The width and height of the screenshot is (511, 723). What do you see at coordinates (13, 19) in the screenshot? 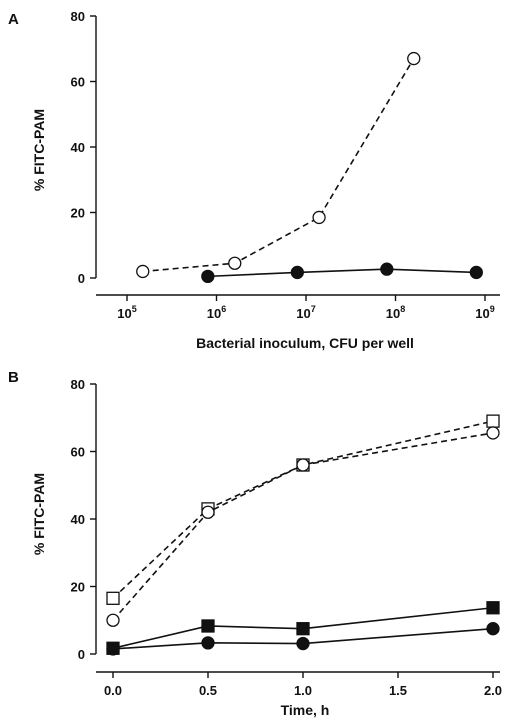
I see `panel-a-label: A` at bounding box center [13, 19].